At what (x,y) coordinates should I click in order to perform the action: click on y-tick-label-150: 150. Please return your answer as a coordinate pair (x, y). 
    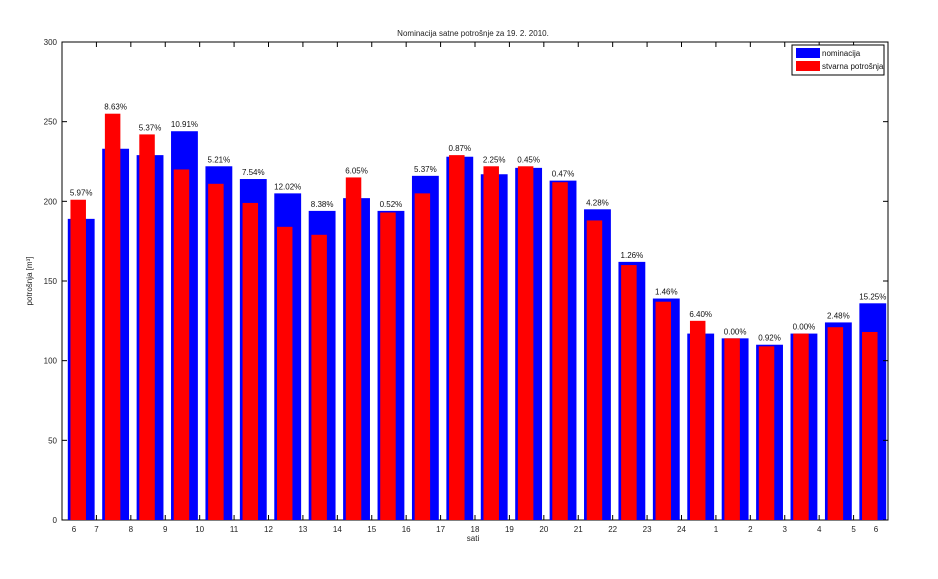
    Looking at the image, I should click on (51, 281).